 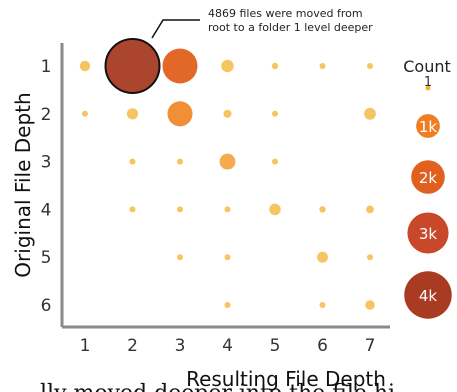 What do you see at coordinates (428, 197) in the screenshot?
I see `legend-entries: 1 1k 2k 3k 4k` at bounding box center [428, 197].